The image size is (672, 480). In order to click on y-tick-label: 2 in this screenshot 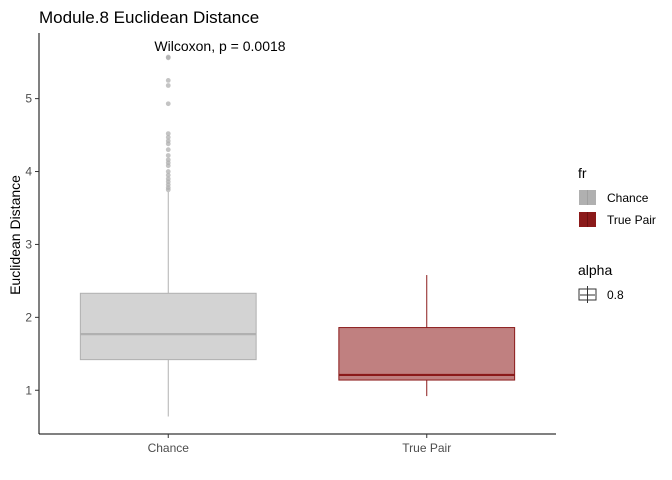, I will do `click(28, 317)`.